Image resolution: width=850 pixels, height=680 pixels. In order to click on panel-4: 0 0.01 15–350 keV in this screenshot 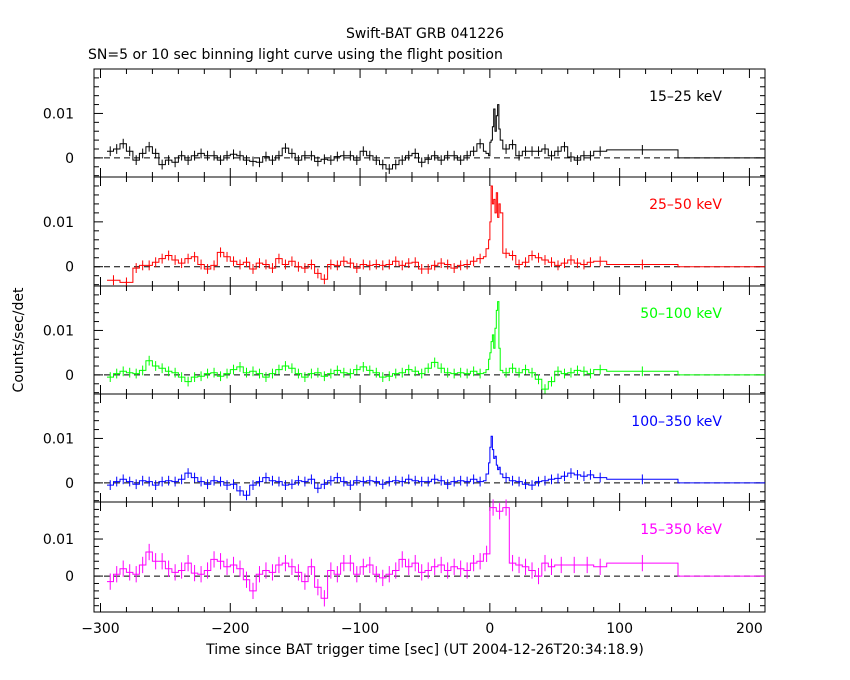, I will do `click(404, 556)`.